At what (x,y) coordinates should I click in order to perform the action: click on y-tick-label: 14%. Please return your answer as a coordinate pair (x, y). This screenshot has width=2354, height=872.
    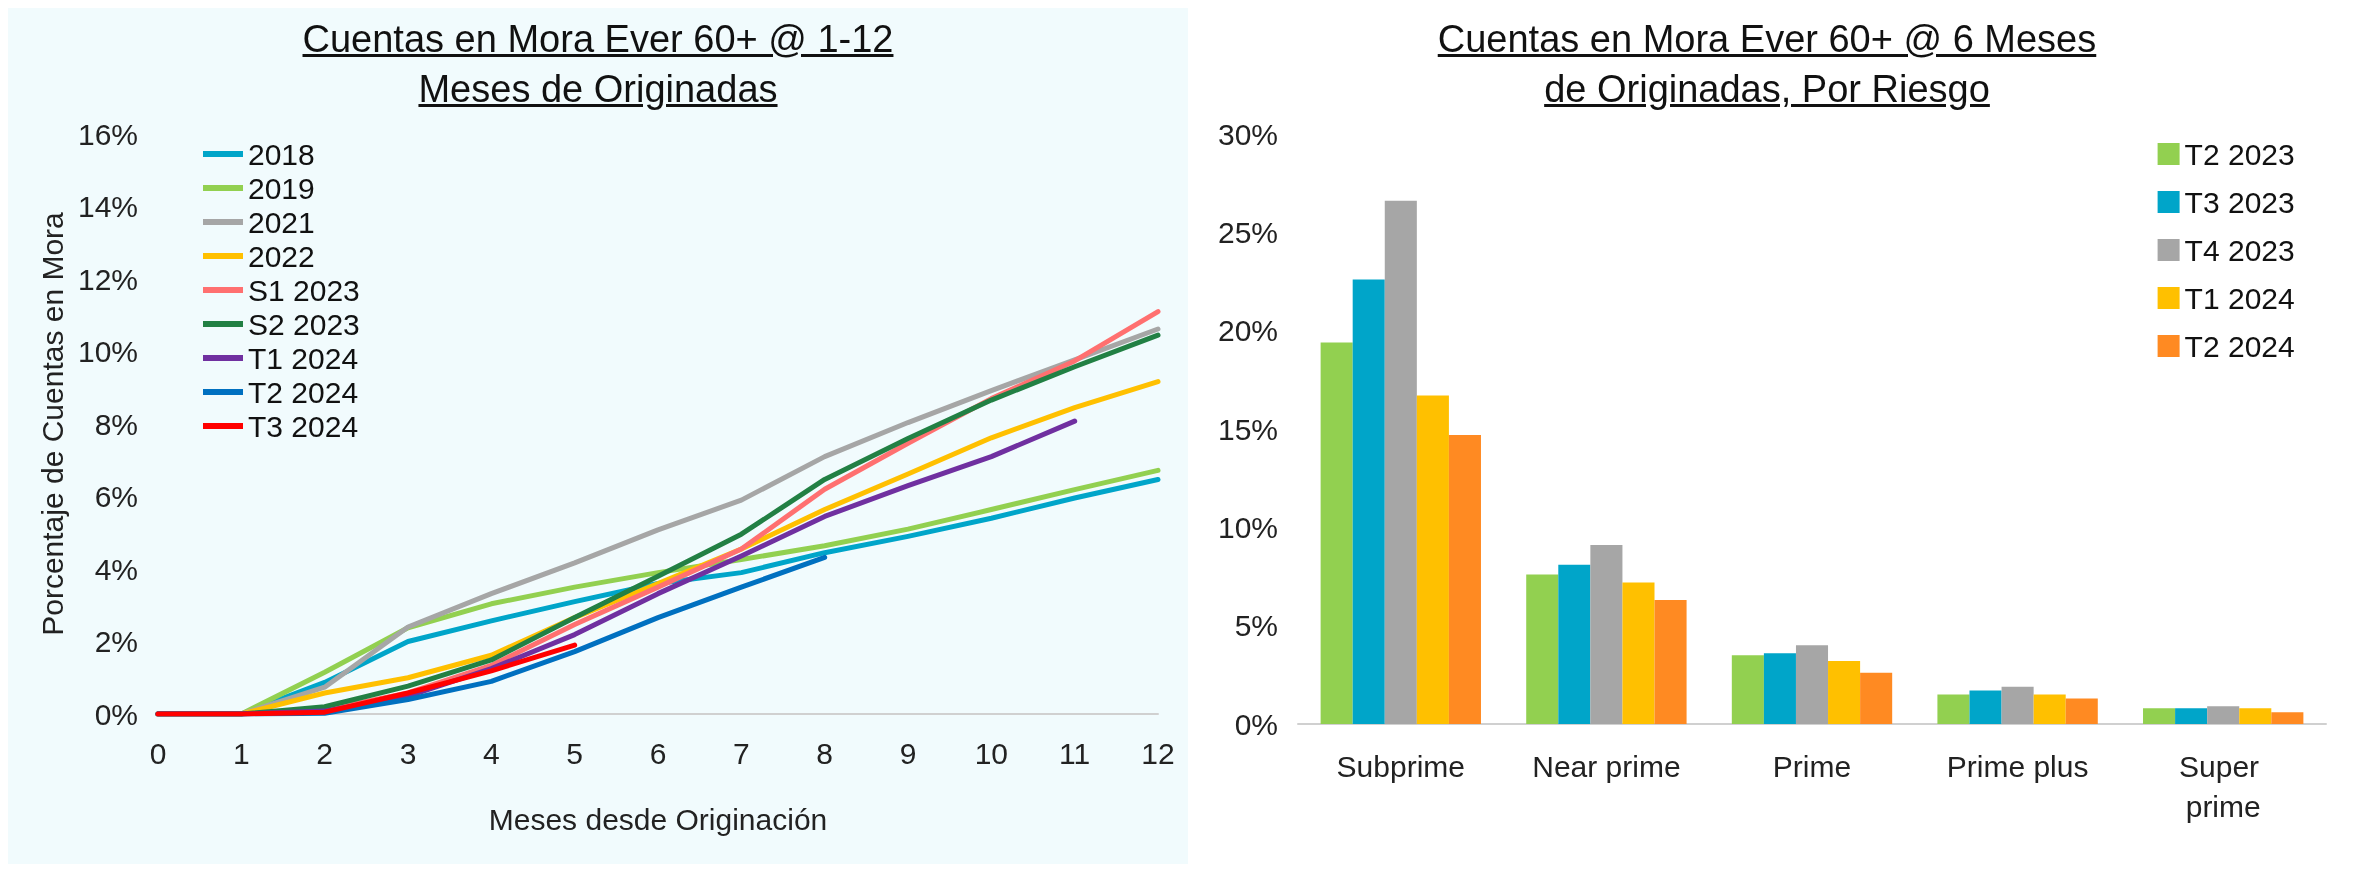
    Looking at the image, I should click on (107, 206).